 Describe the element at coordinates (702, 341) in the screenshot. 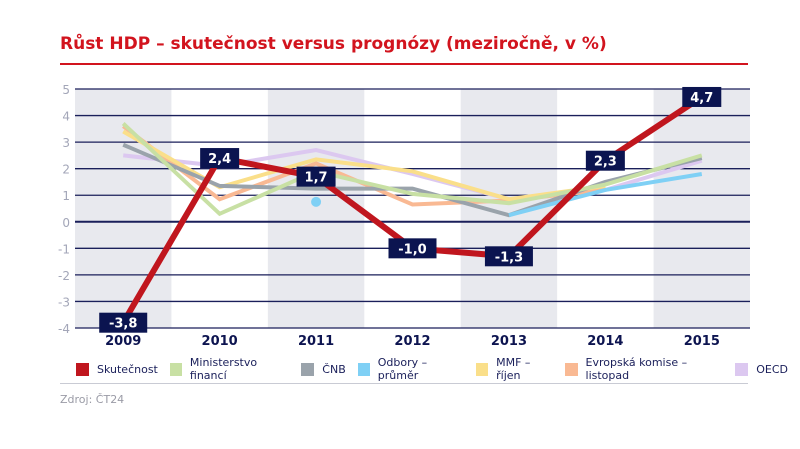

I see `x-tick-label: 2015` at that location.